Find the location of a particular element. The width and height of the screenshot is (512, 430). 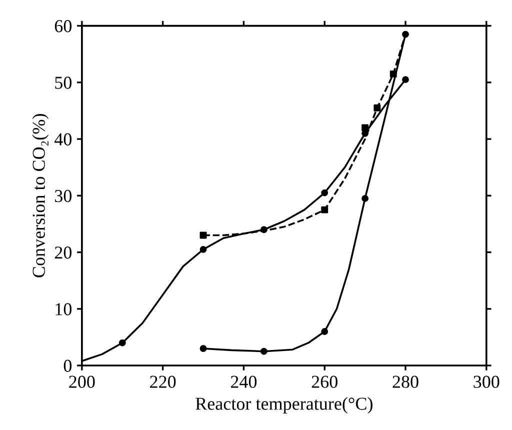

x-axis-title: Reactor temperature(°C) is located at coordinates (284, 405).